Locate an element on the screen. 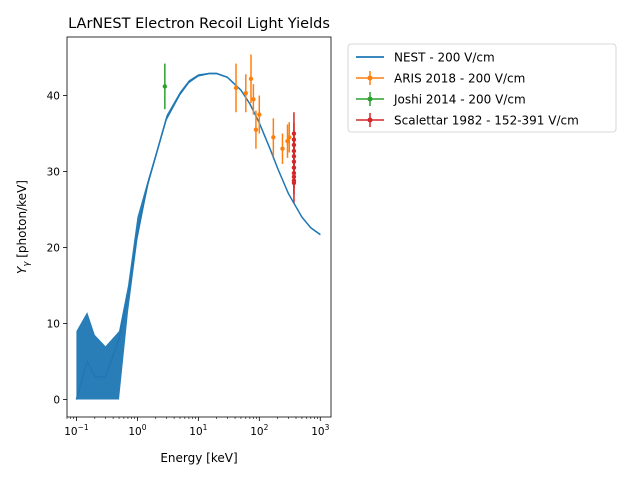  y-tick-label-1: 10 is located at coordinates (53, 325).